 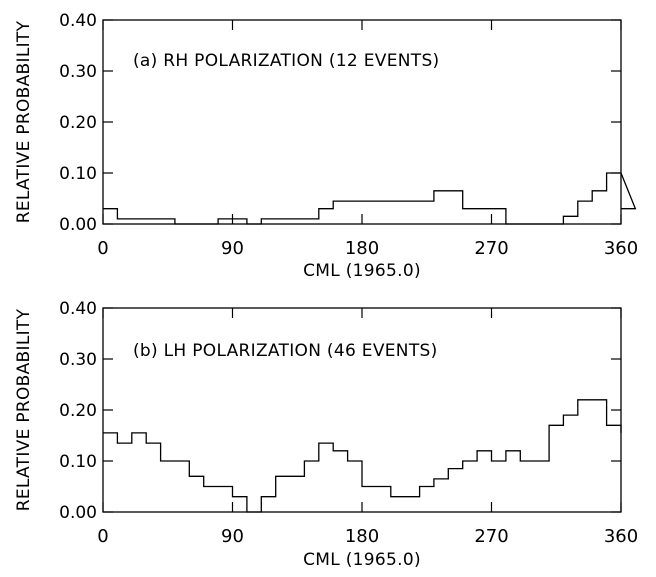 I want to click on histogram-step-line, so click(x=370, y=198).